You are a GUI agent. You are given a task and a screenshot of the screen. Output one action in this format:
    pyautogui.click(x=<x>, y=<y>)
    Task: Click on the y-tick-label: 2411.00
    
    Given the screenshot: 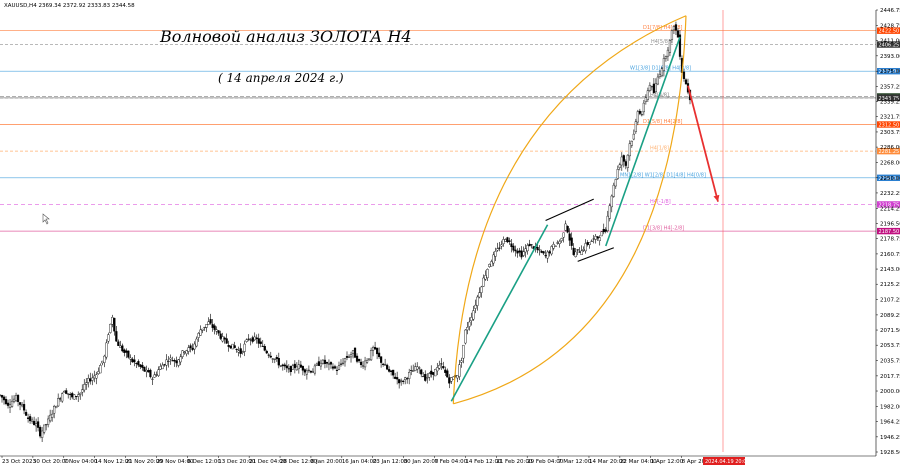 What is the action you would take?
    pyautogui.click(x=890, y=41)
    